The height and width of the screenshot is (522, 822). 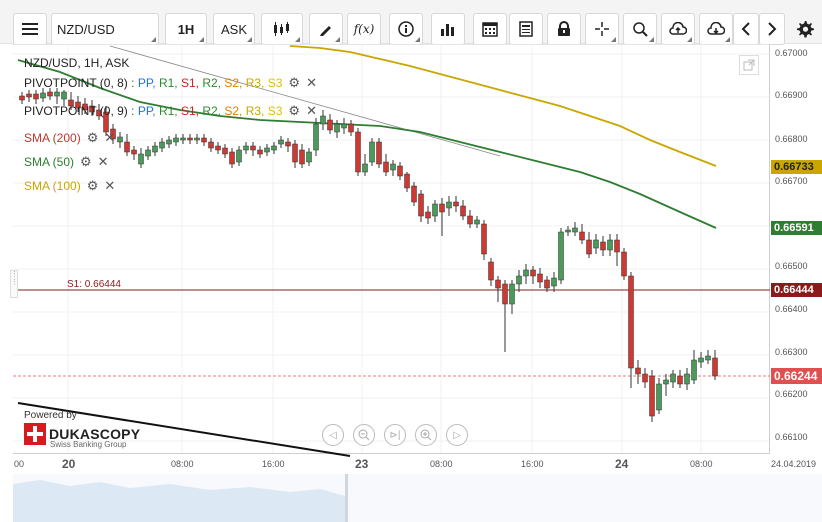 I want to click on trendline-gray, so click(x=305, y=101).